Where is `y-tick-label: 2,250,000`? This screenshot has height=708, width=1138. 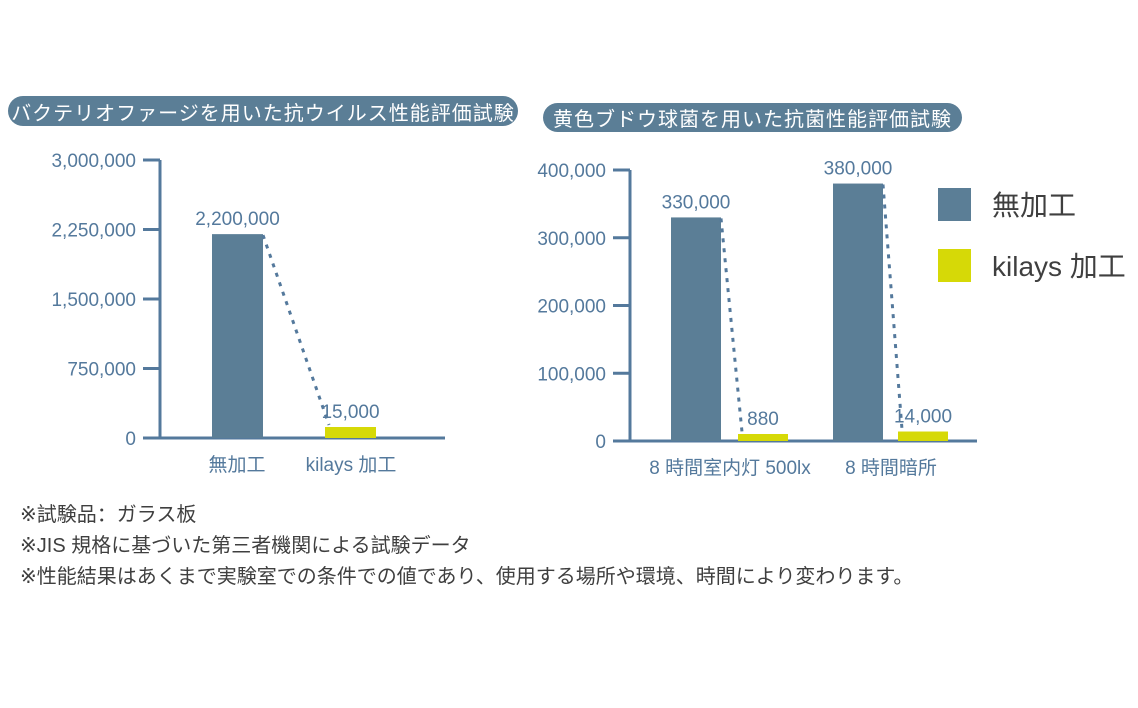 y-tick-label: 2,250,000 is located at coordinates (93, 231).